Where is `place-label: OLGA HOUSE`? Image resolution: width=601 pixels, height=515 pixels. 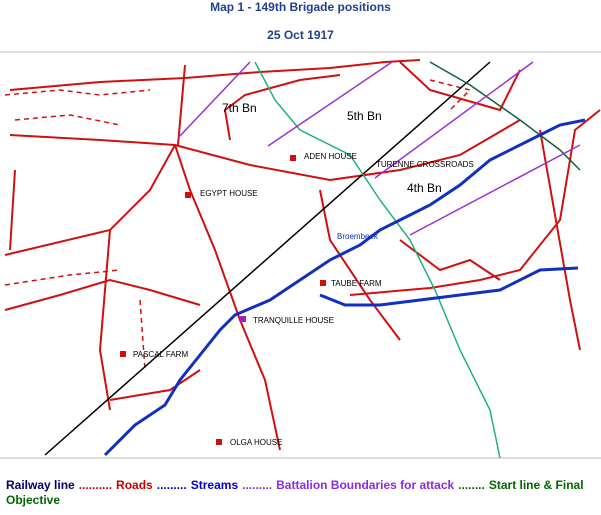 place-label: OLGA HOUSE is located at coordinates (256, 442).